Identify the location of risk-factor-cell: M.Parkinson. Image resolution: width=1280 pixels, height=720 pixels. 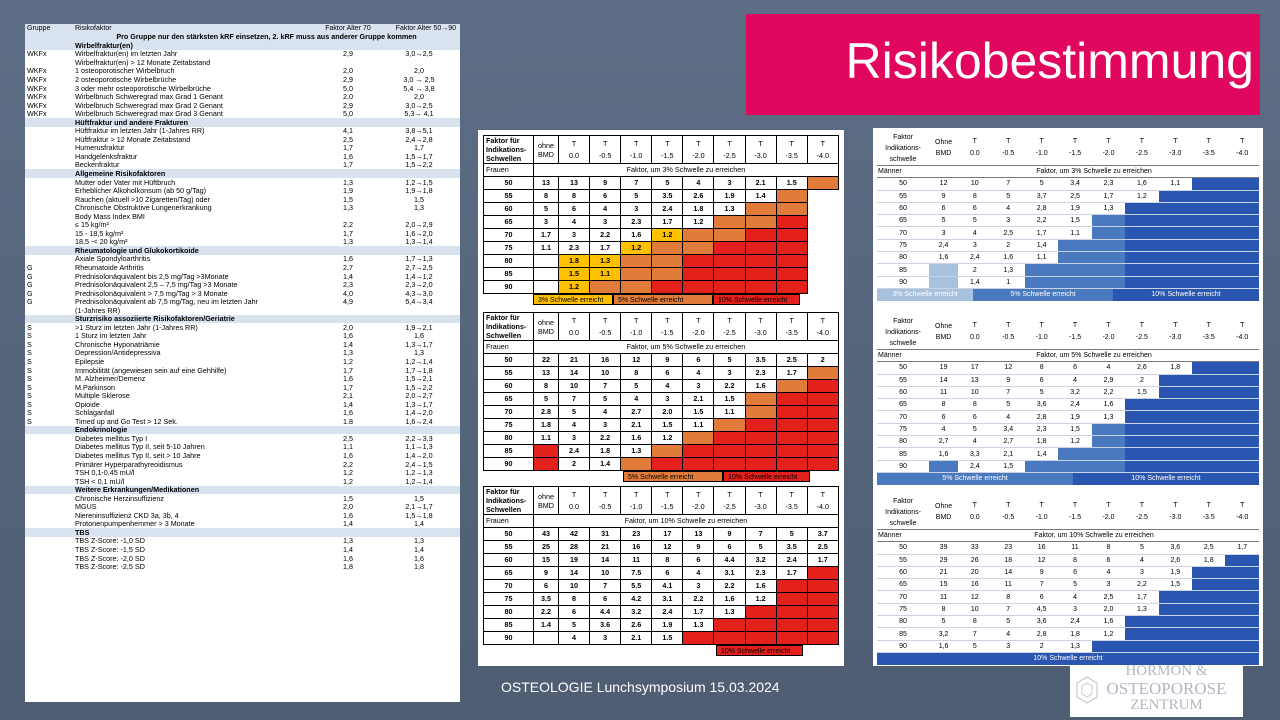
(95, 387).